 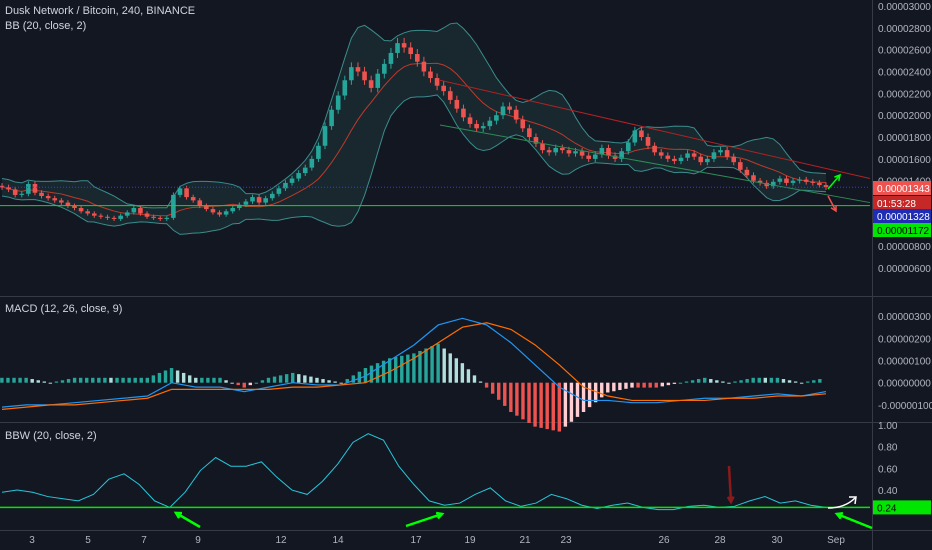 I want to click on price-axis-tick: 0.00000800, so click(x=904, y=247).